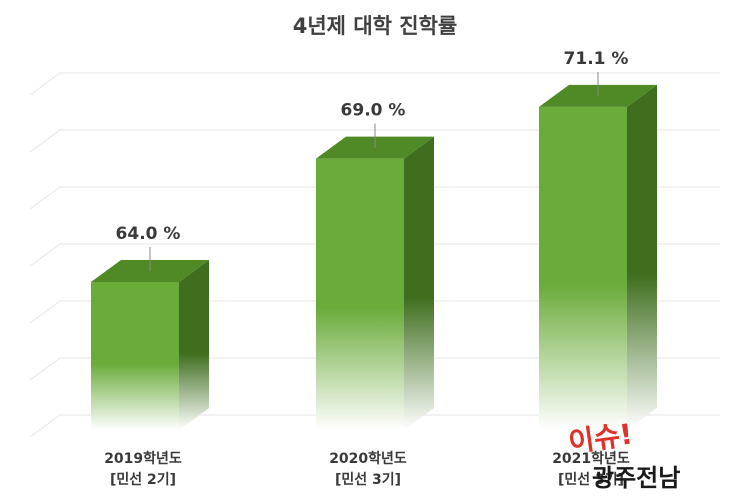 The height and width of the screenshot is (500, 750). Describe the element at coordinates (368, 459) in the screenshot. I see `category-label-year: 2020학년도` at that location.